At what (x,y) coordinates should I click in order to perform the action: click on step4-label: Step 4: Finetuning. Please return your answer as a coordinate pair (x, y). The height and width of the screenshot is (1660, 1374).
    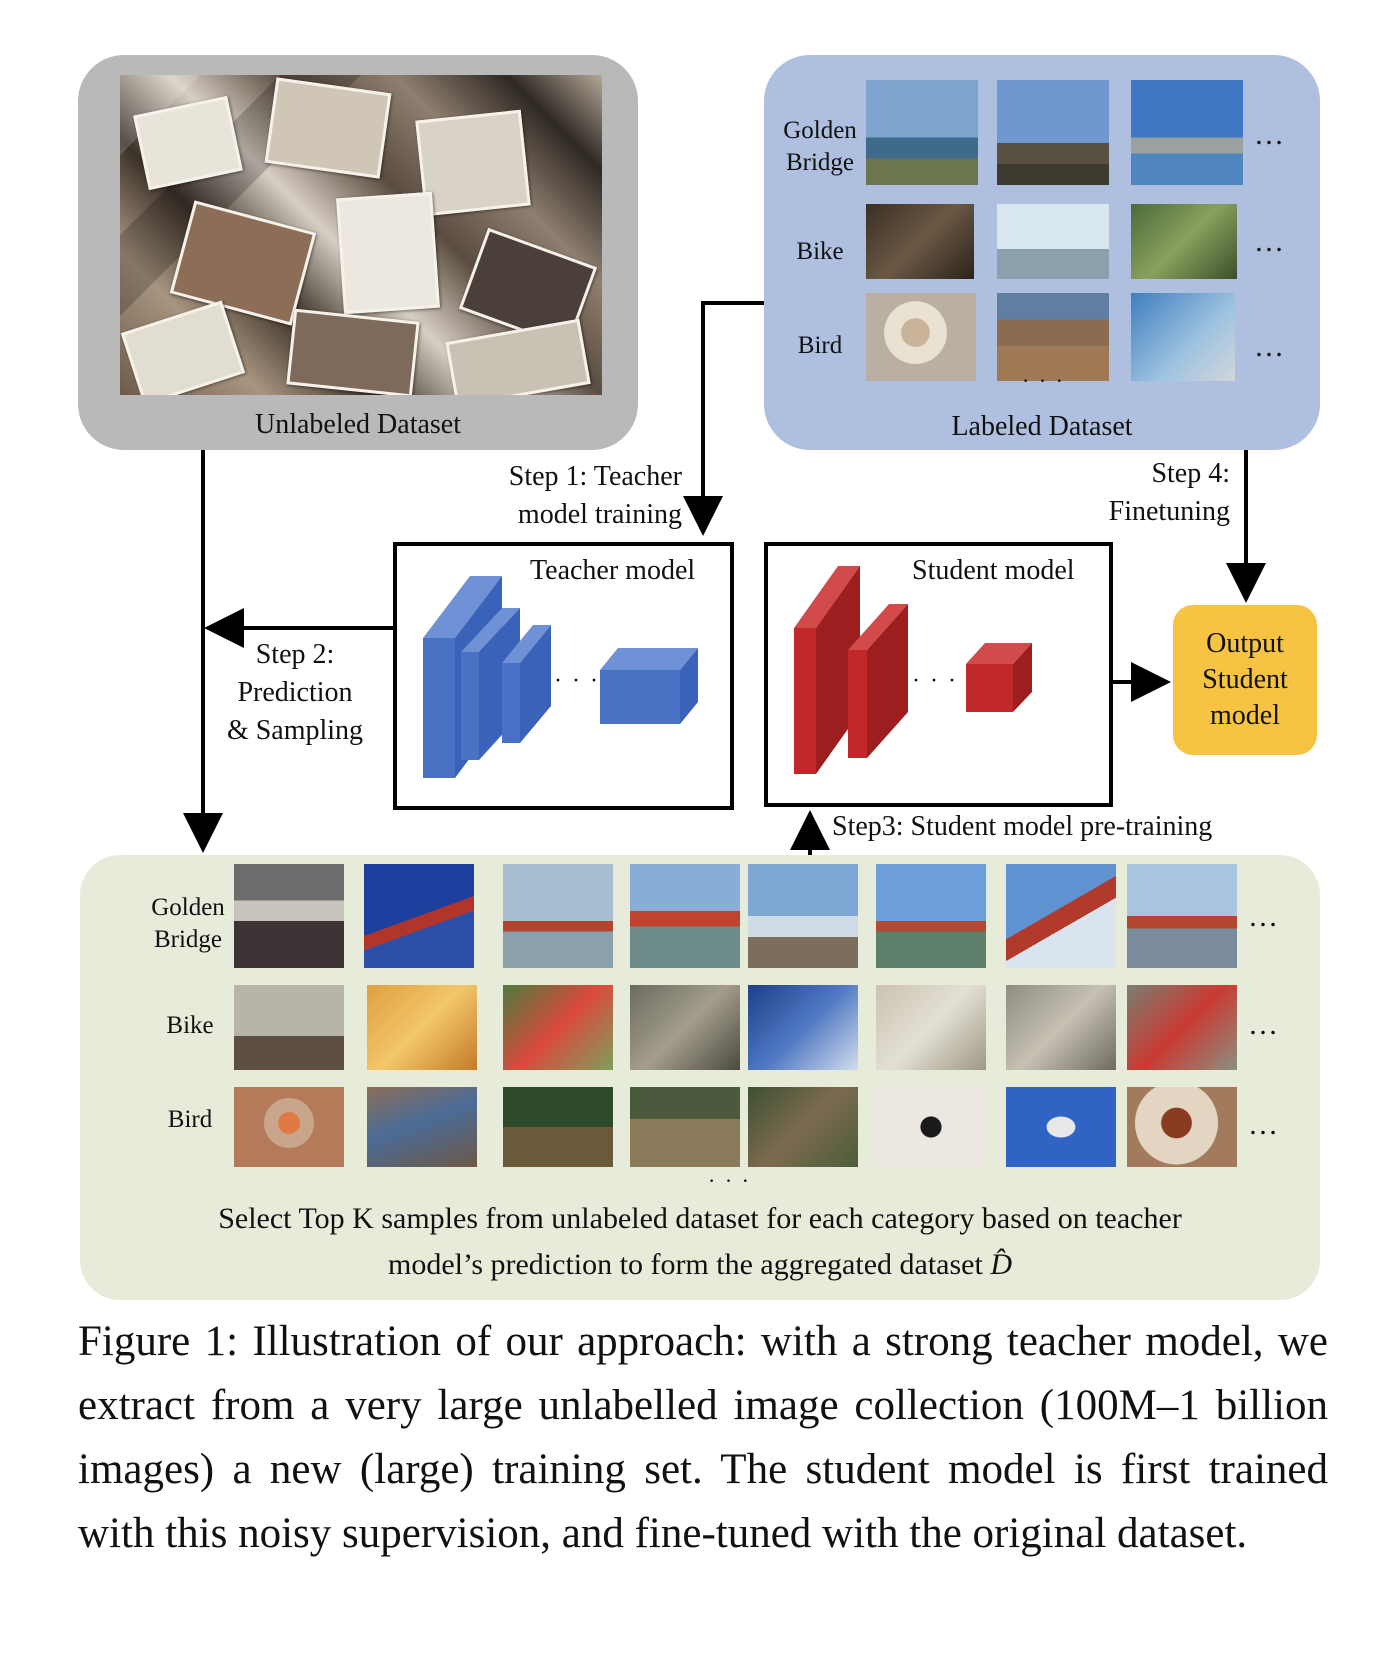
    Looking at the image, I should click on (1169, 492).